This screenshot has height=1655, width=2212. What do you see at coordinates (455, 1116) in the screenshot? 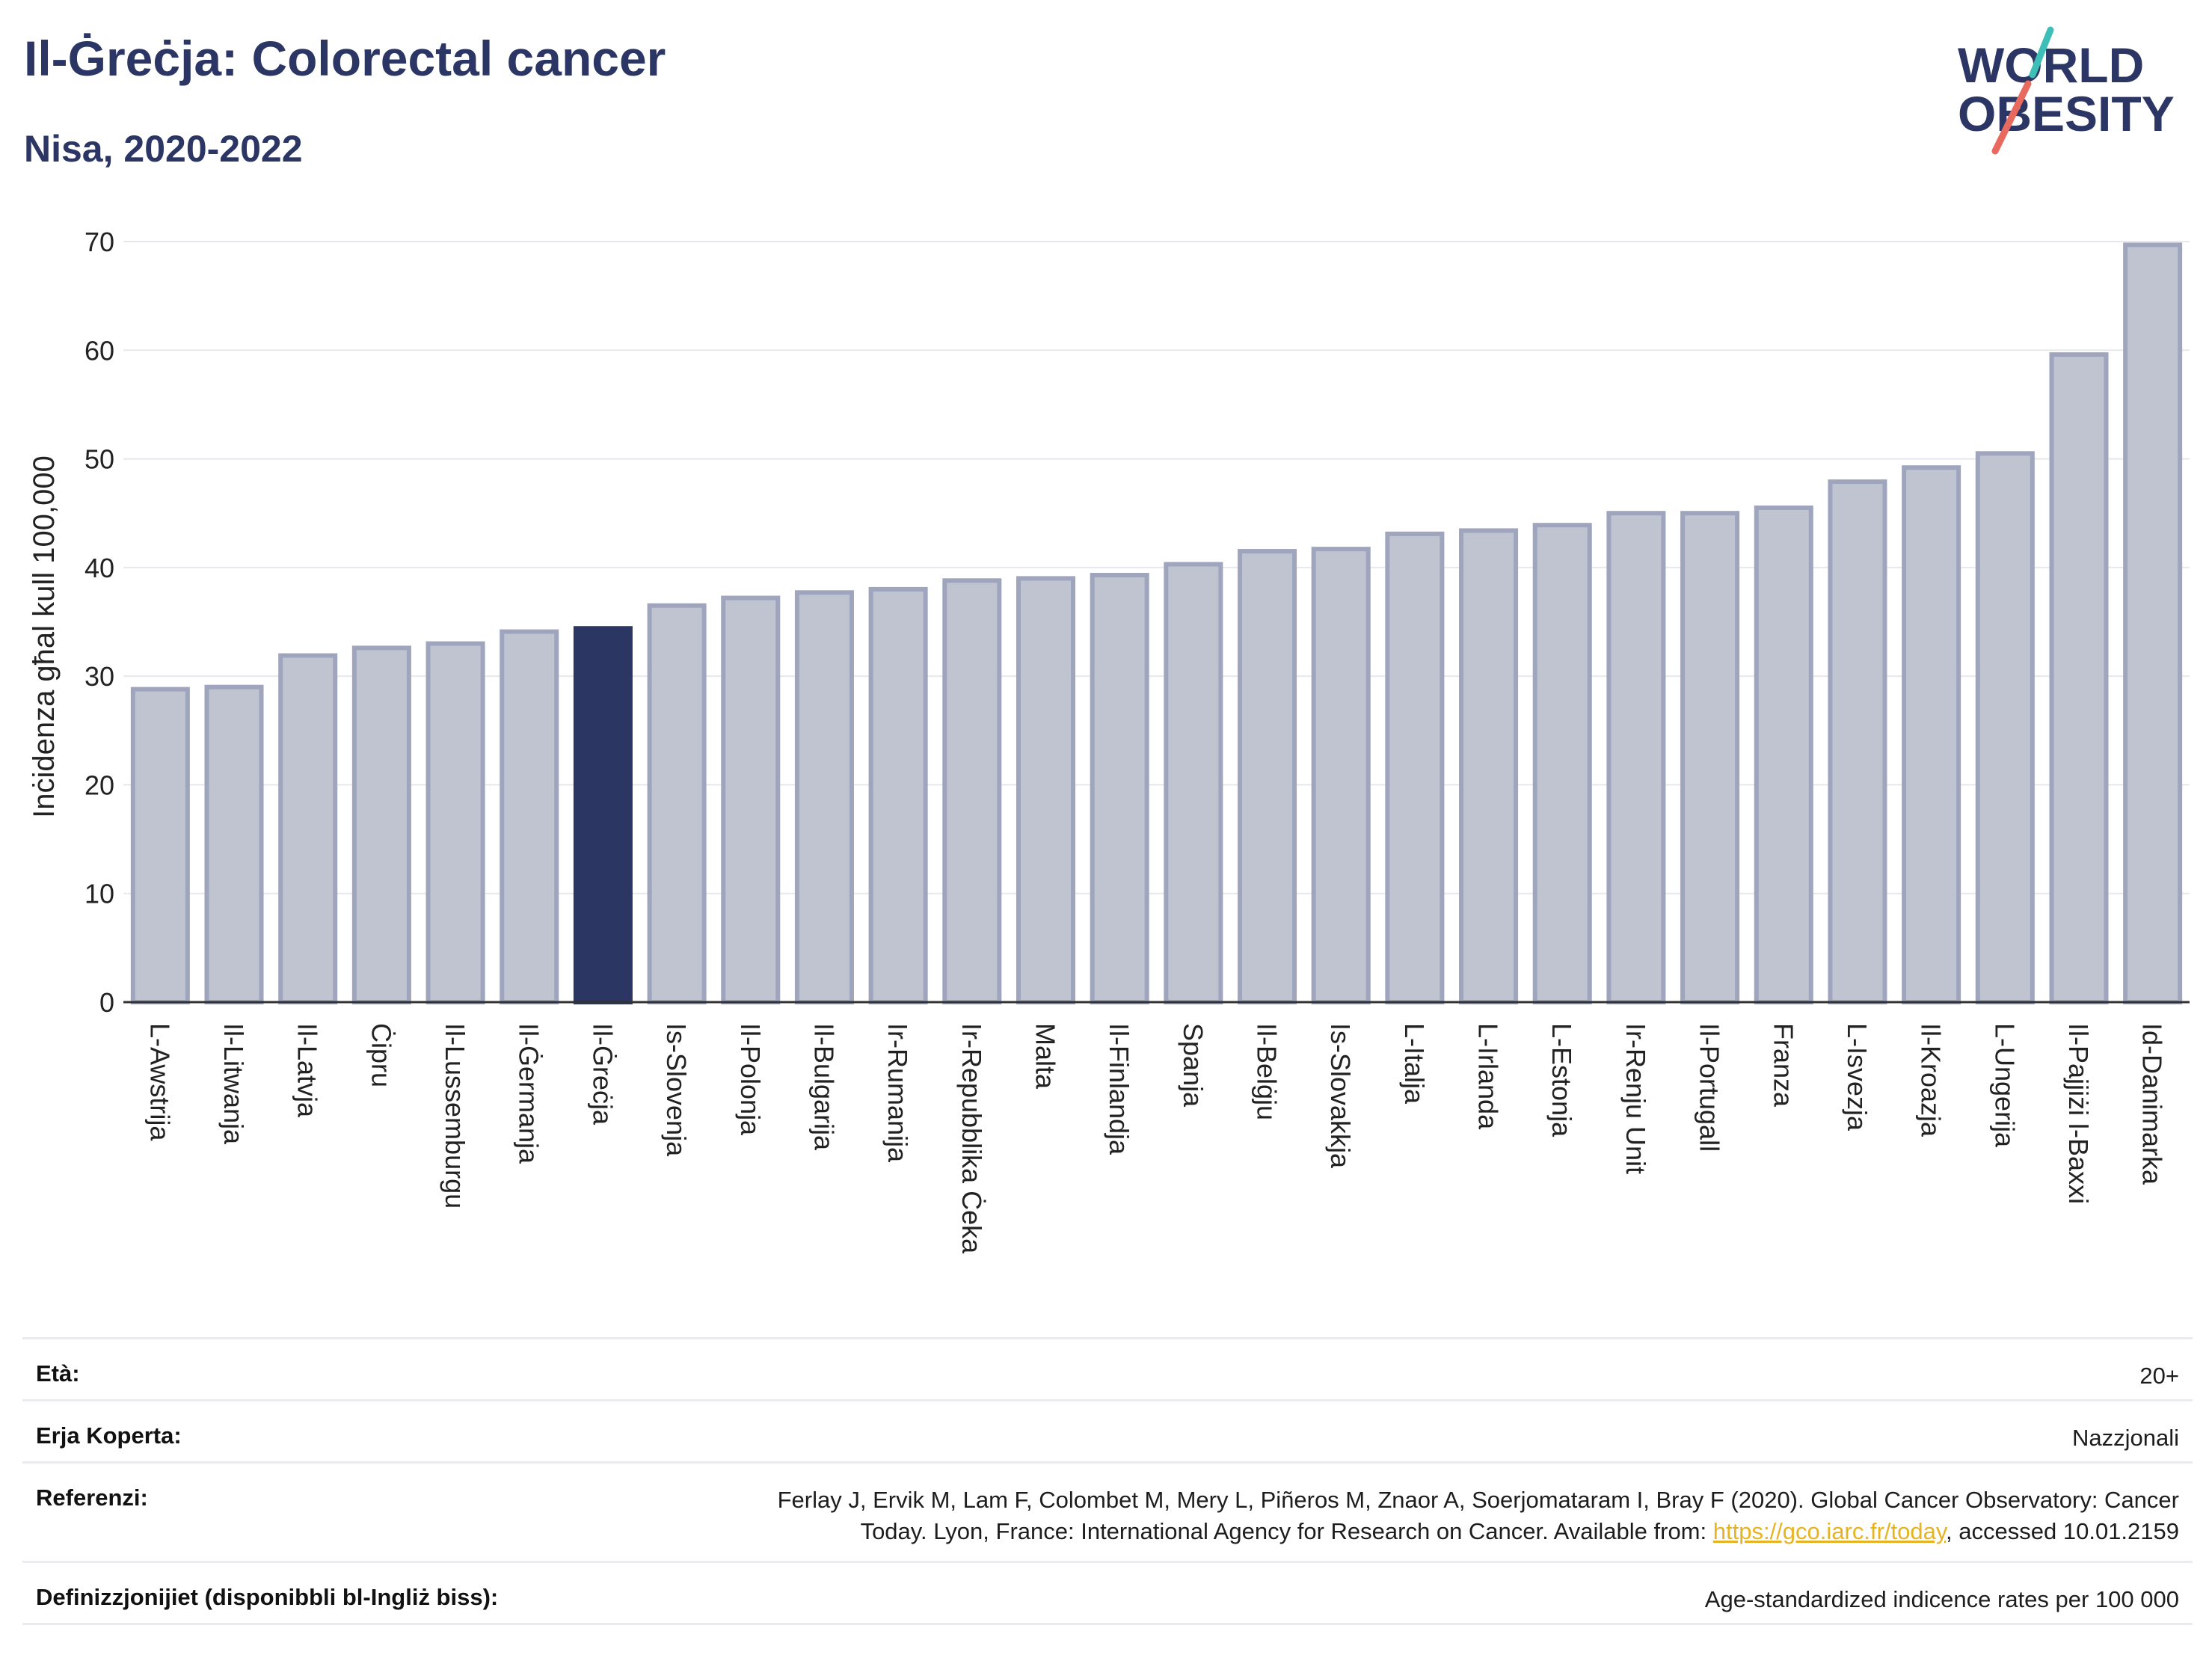
I see `x-tick-label: Il-Lussemburgu` at bounding box center [455, 1116].